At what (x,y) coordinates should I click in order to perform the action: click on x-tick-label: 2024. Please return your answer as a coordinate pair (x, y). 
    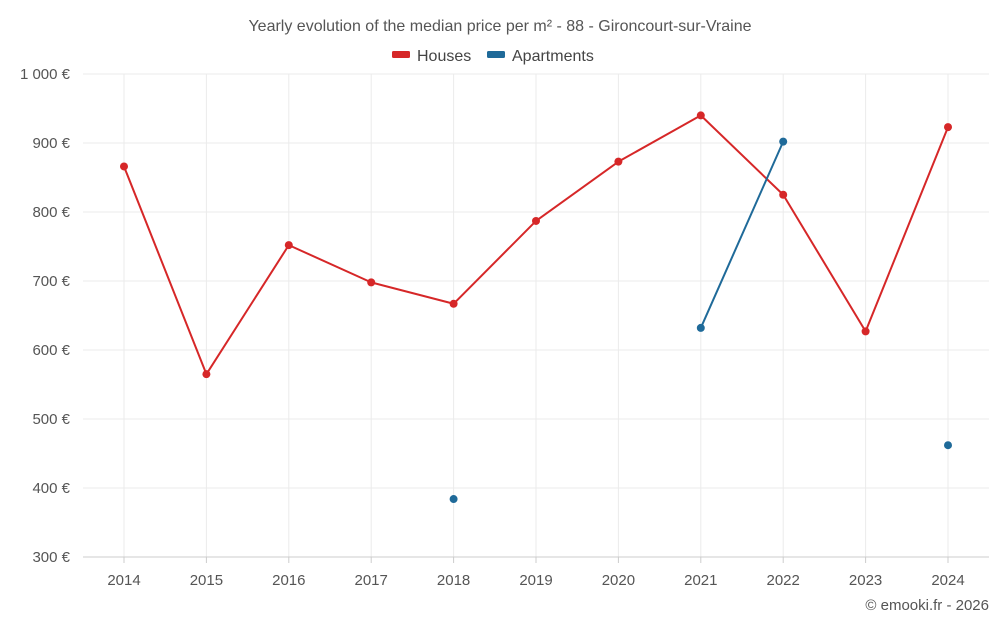
    Looking at the image, I should click on (947, 580).